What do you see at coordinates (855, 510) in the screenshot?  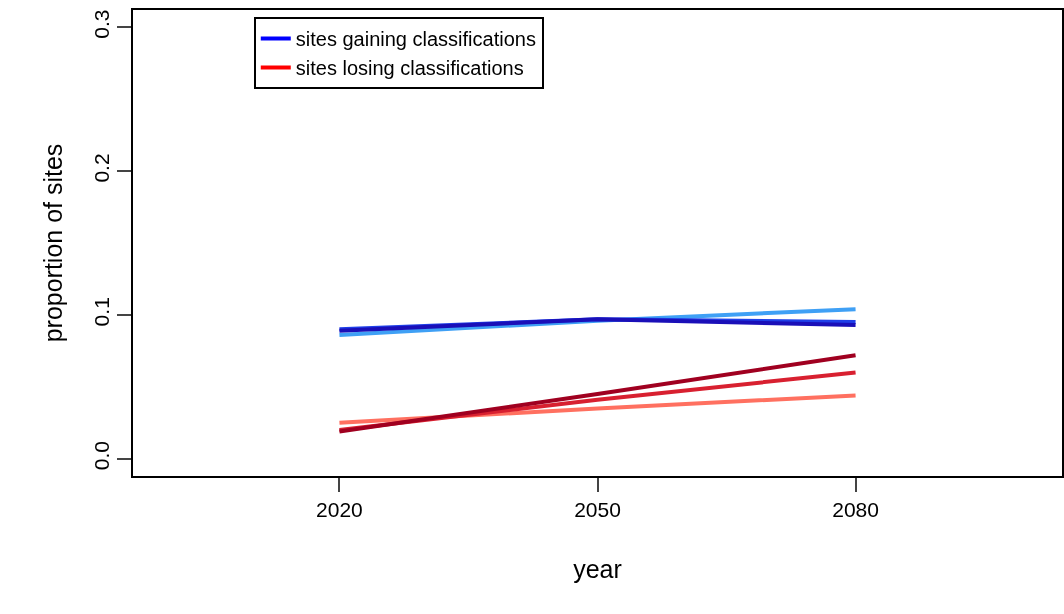 I see `x-tick-label: 2080` at bounding box center [855, 510].